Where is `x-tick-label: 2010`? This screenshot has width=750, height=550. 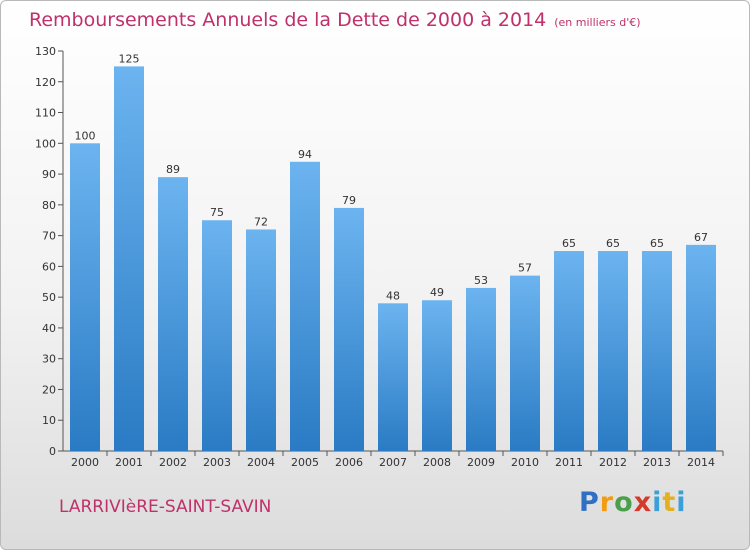 x-tick-label: 2010 is located at coordinates (525, 462).